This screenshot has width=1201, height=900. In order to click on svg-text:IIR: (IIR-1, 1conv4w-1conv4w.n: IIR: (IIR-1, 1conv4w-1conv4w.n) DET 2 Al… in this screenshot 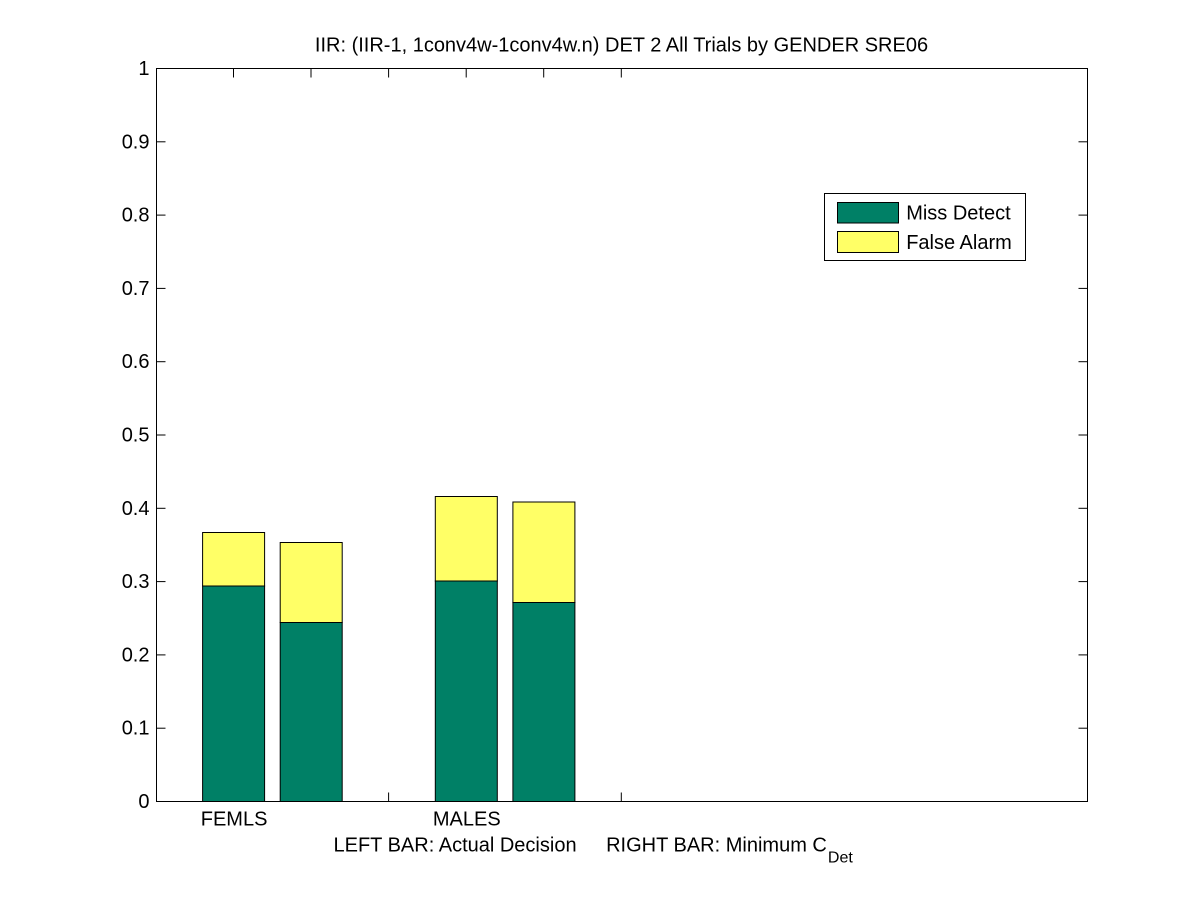, I will do `click(621, 46)`.